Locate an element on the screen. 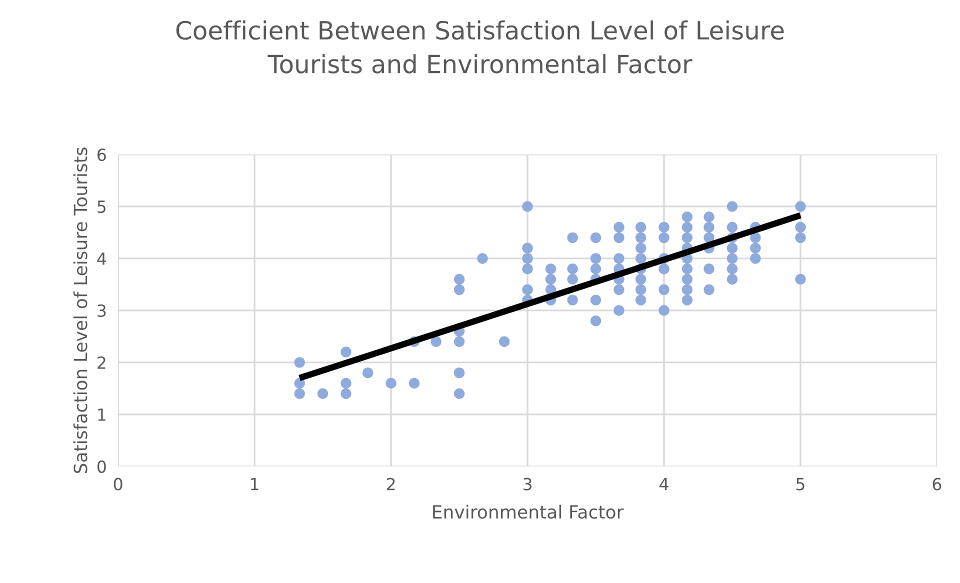 The height and width of the screenshot is (583, 960). y-tick-label: 3 is located at coordinates (102, 311).